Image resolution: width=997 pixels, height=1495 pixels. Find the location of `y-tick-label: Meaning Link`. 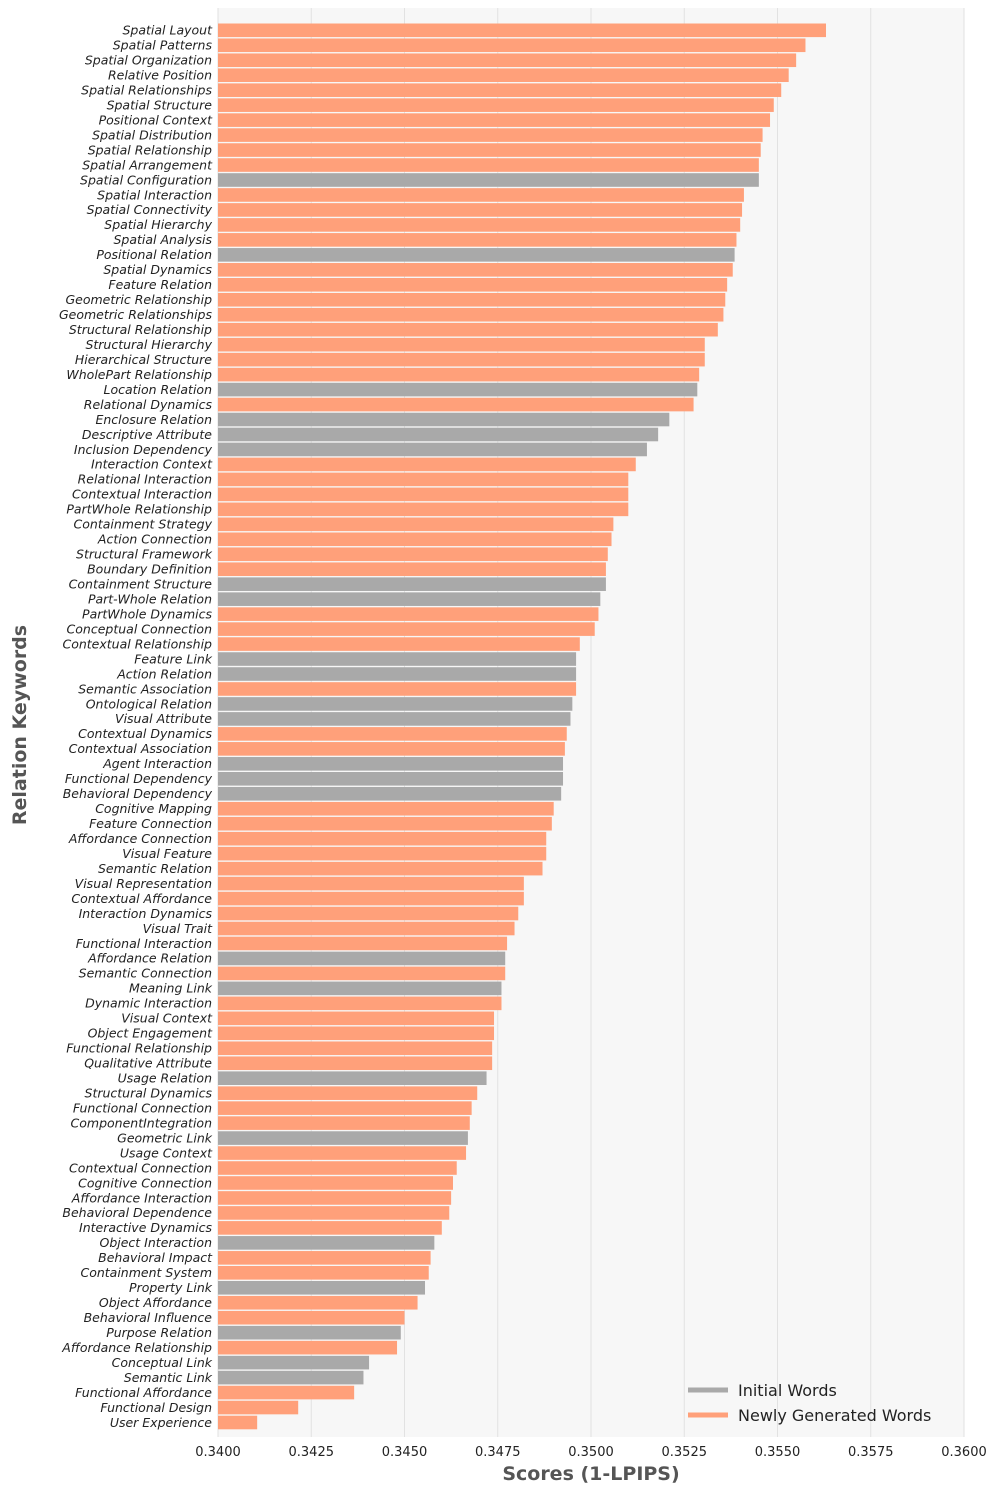

y-tick-label: Meaning Link is located at coordinates (171, 988).